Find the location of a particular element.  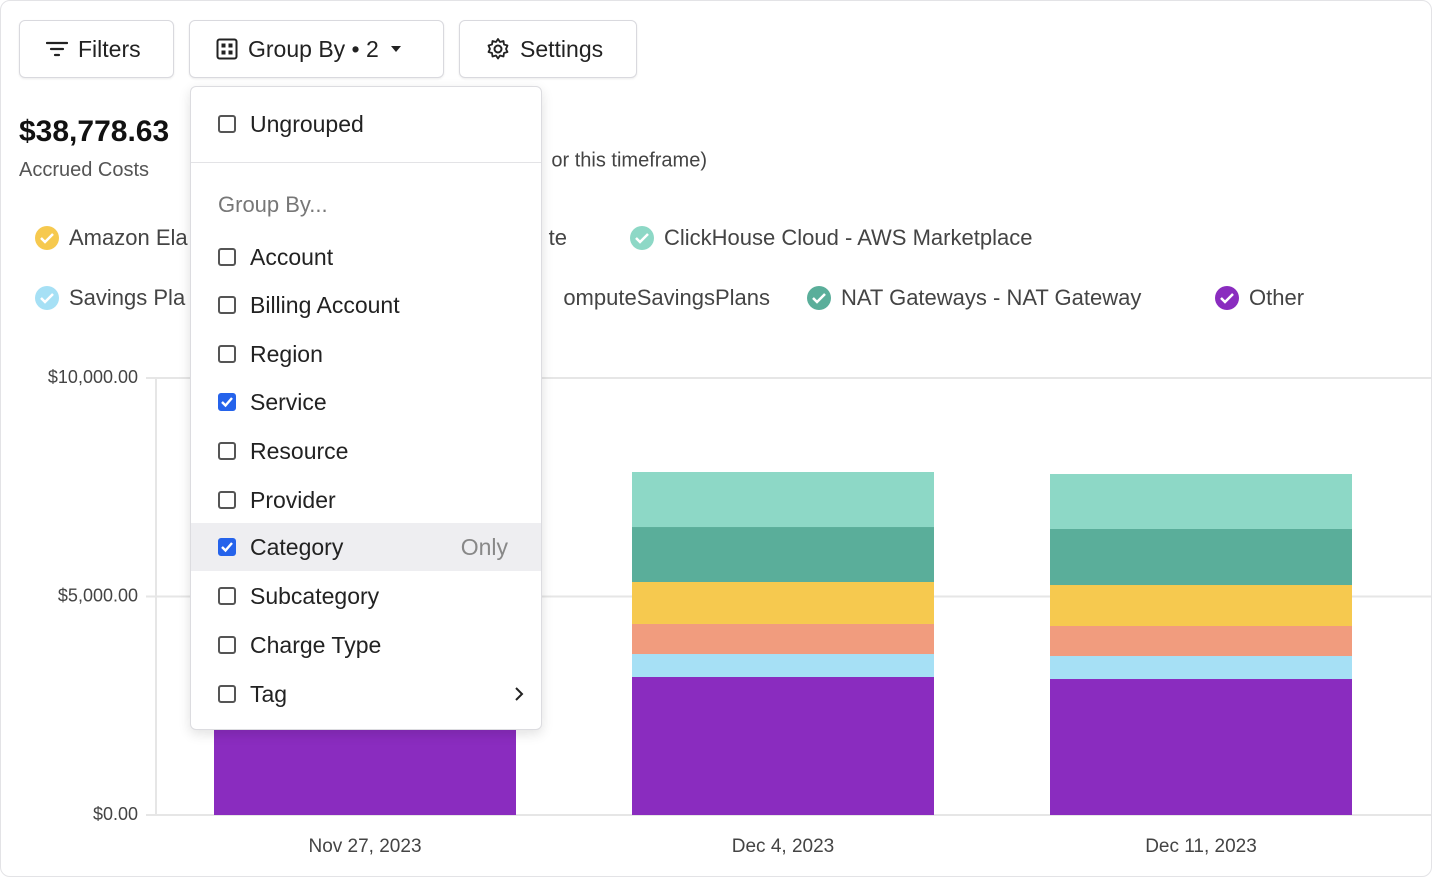

menu-item: Billing Account is located at coordinates (366, 305).